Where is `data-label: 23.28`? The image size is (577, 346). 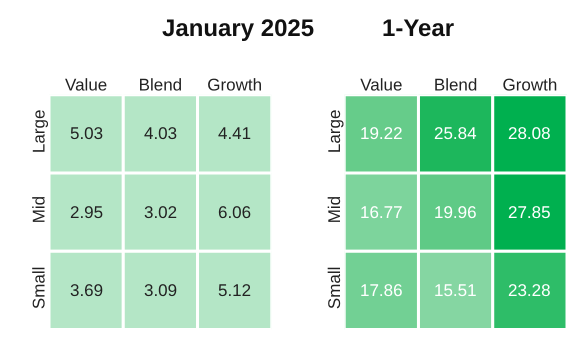 data-label: 23.28 is located at coordinates (529, 290).